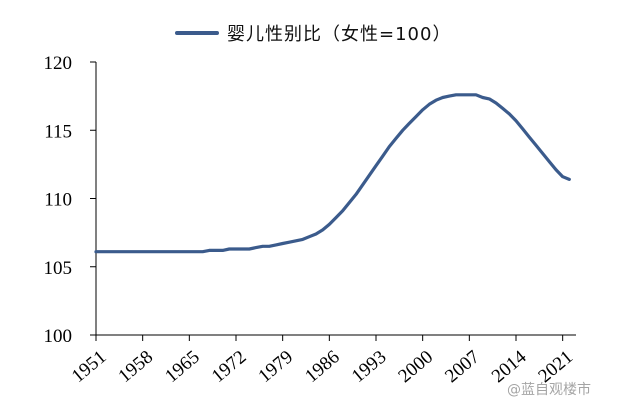  Describe the element at coordinates (415, 367) in the screenshot. I see `x-tick-label: 2000` at that location.